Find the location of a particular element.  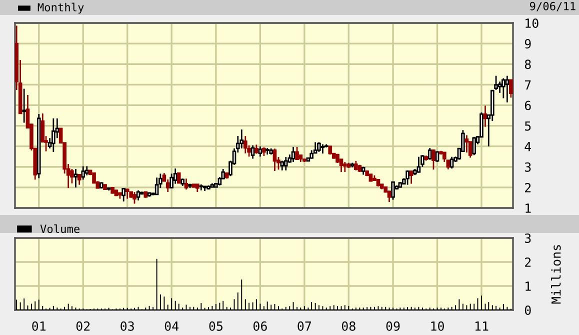

x-tick-label: 03 is located at coordinates (127, 326).